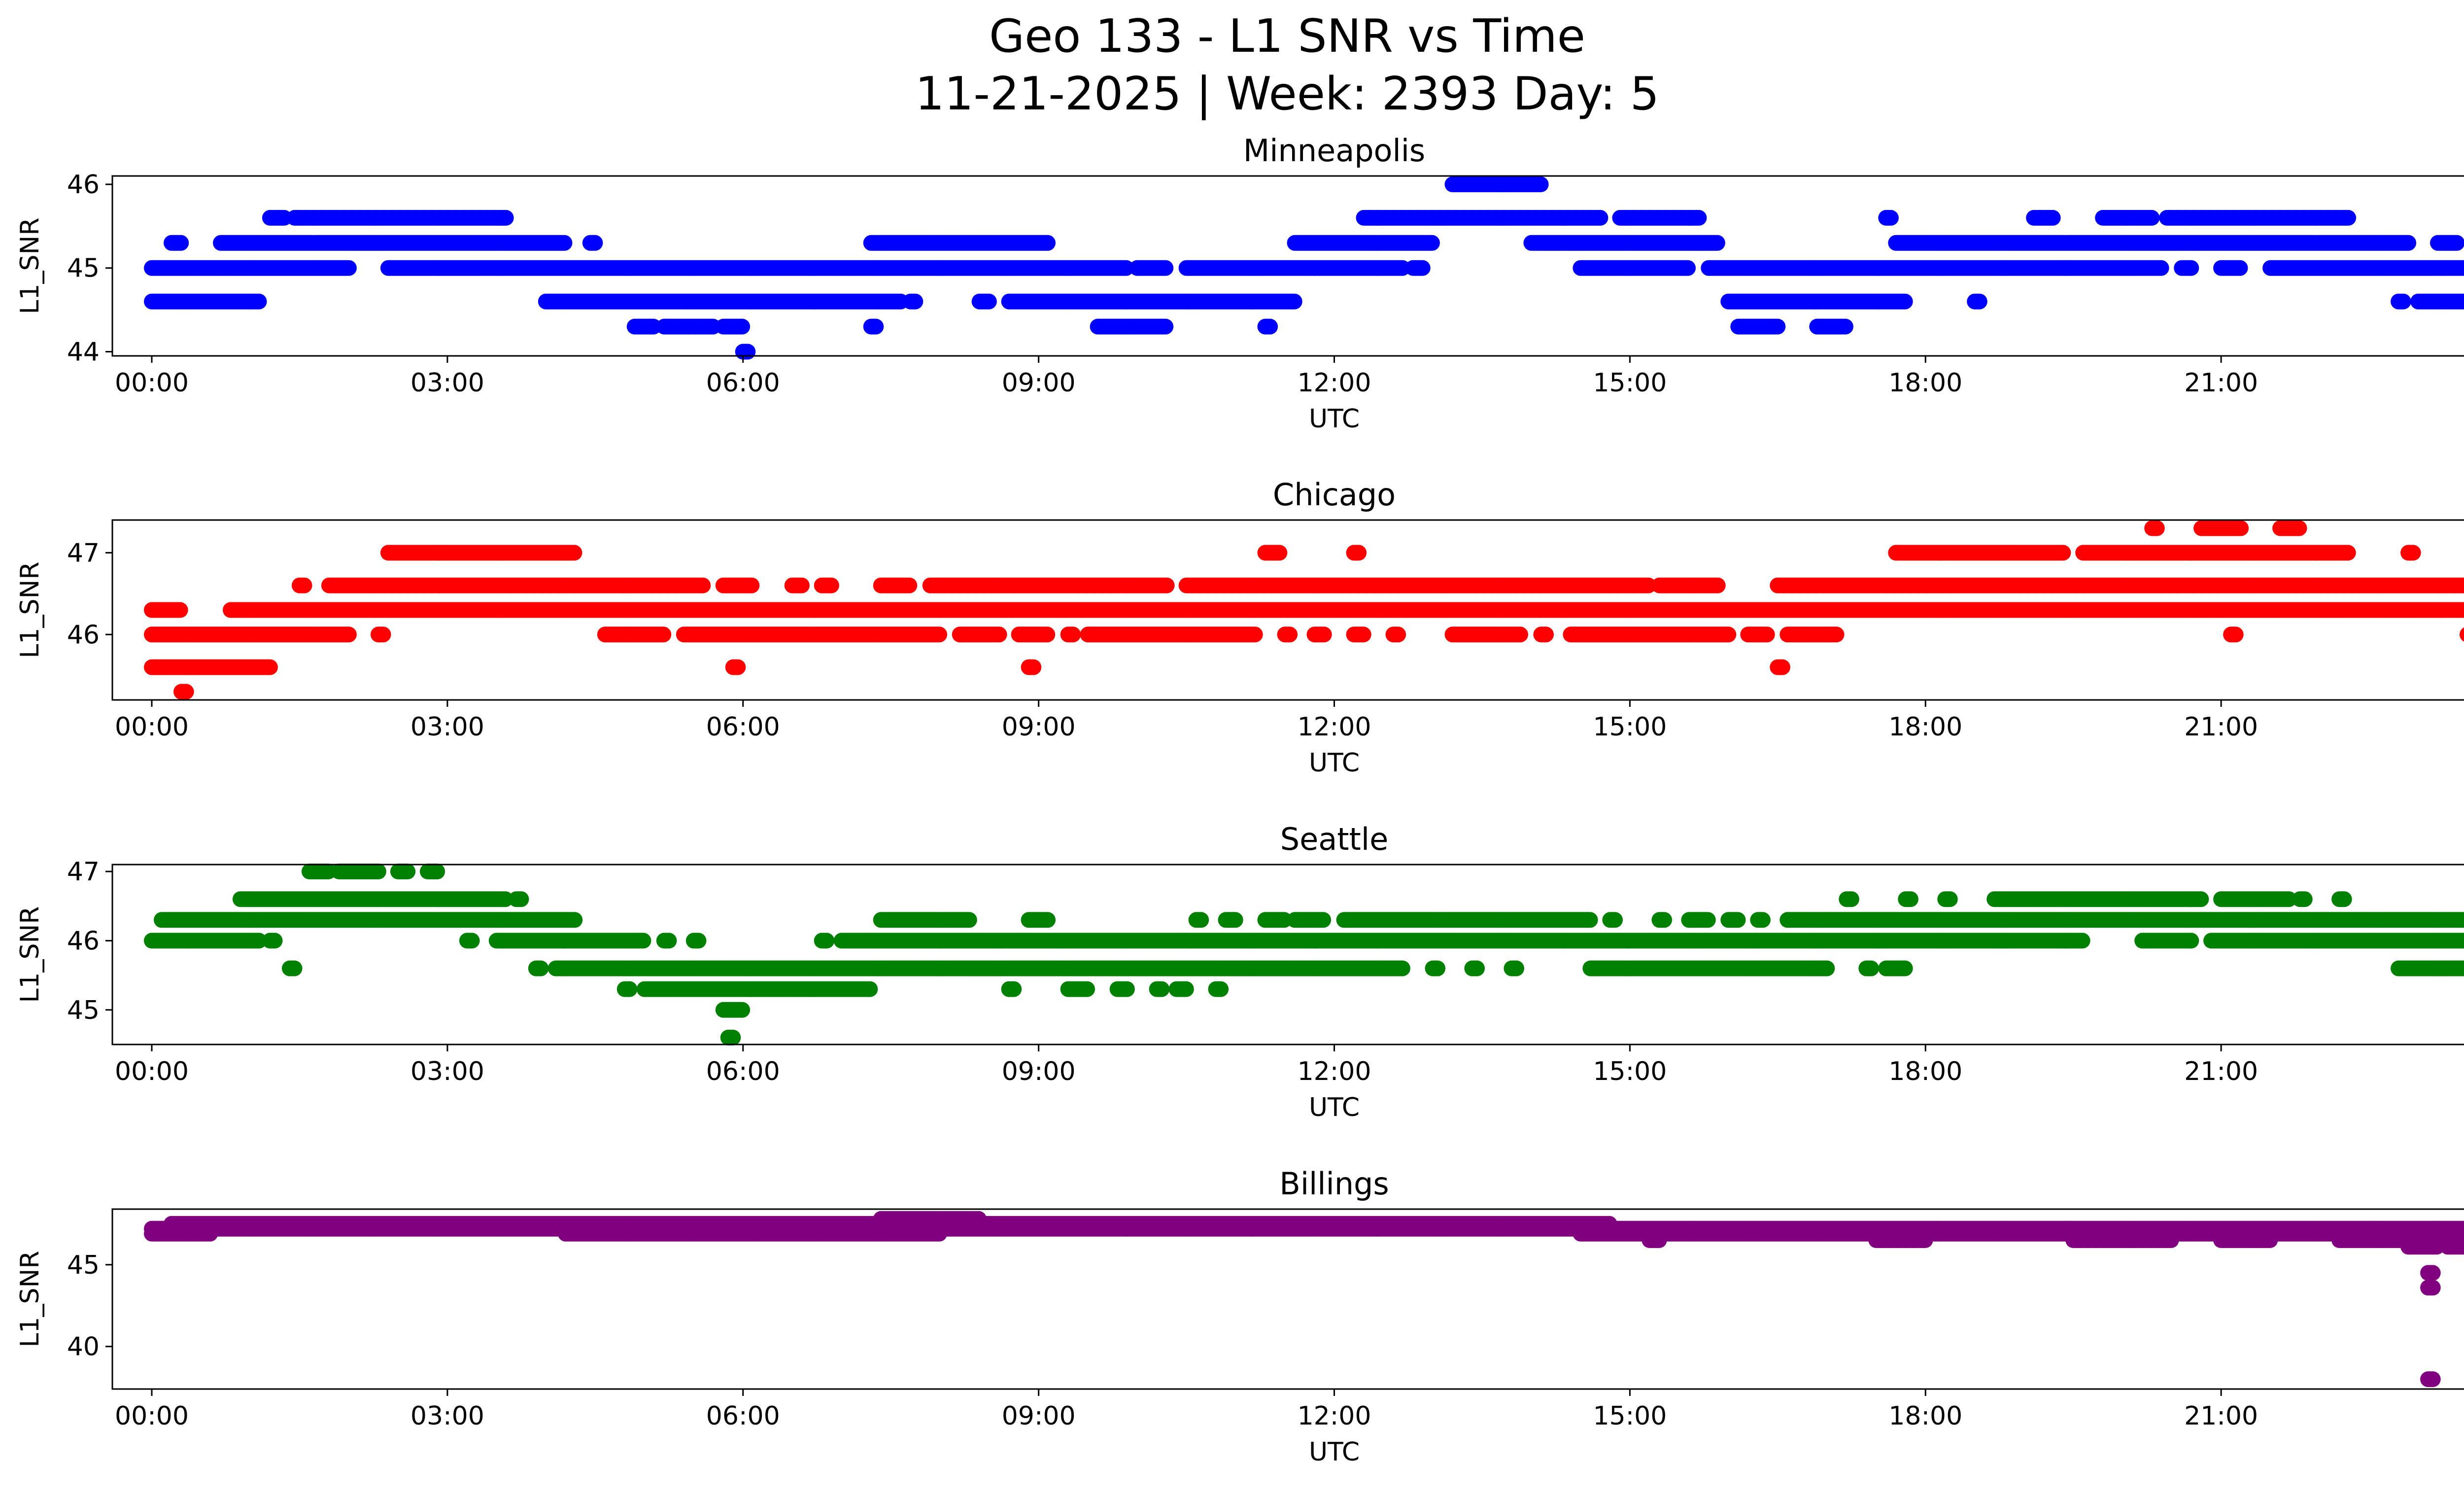 The image size is (2464, 1495). I want to click on y-tick-label: 46, so click(83, 185).